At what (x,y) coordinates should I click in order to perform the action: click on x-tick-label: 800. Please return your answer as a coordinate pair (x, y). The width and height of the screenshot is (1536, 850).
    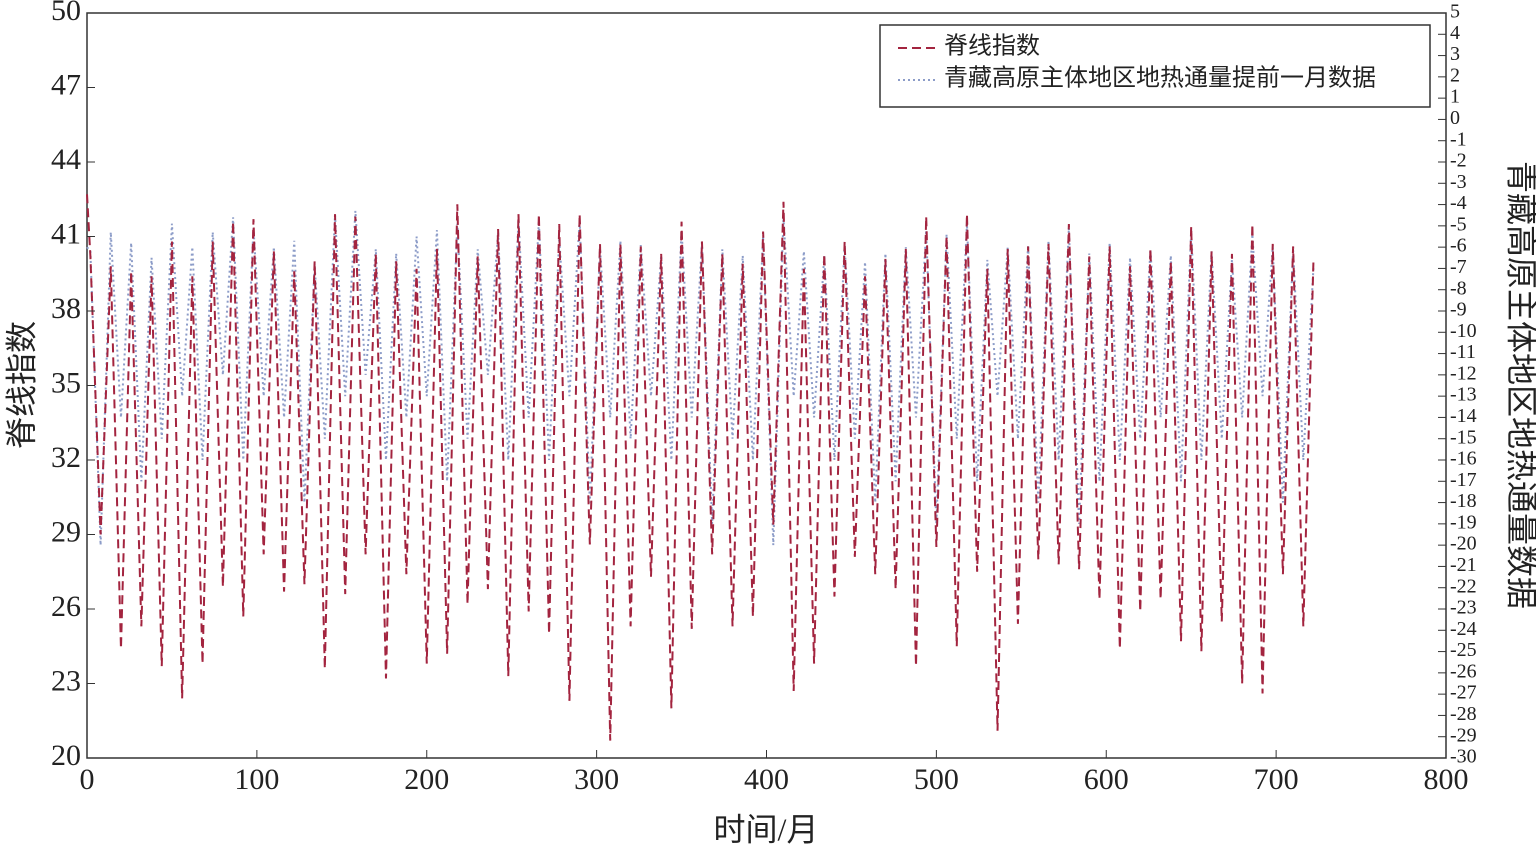
    Looking at the image, I should click on (1446, 779).